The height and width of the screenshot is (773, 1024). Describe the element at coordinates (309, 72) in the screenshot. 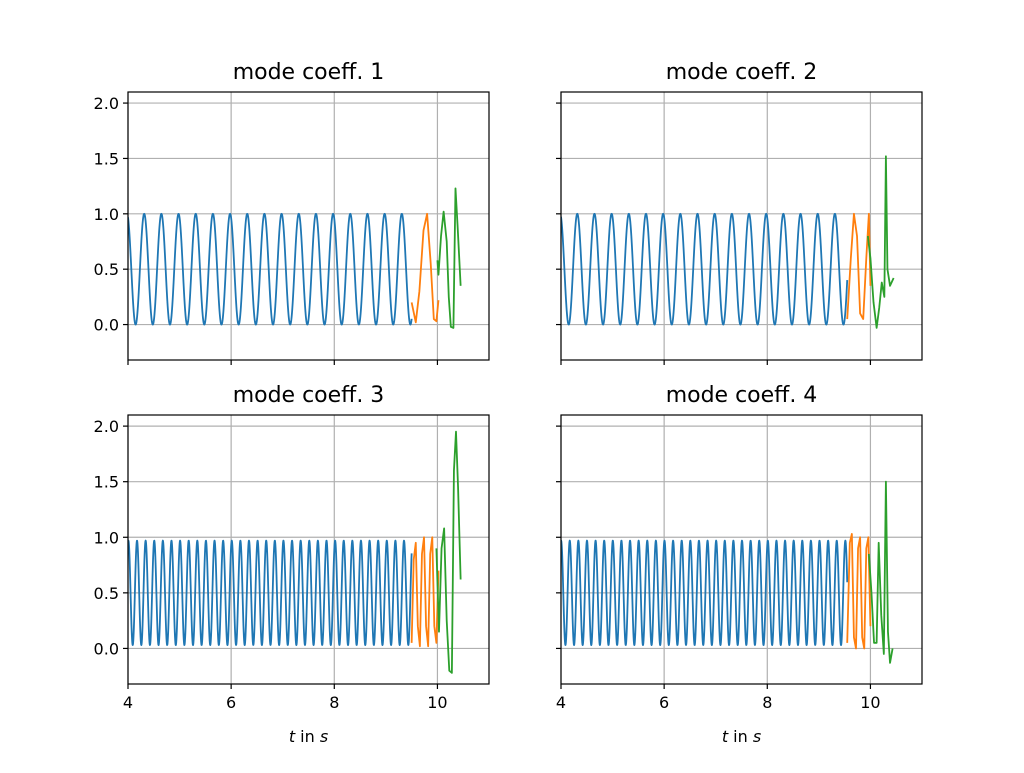

I see `subplot-title: mode coeff. 1` at that location.